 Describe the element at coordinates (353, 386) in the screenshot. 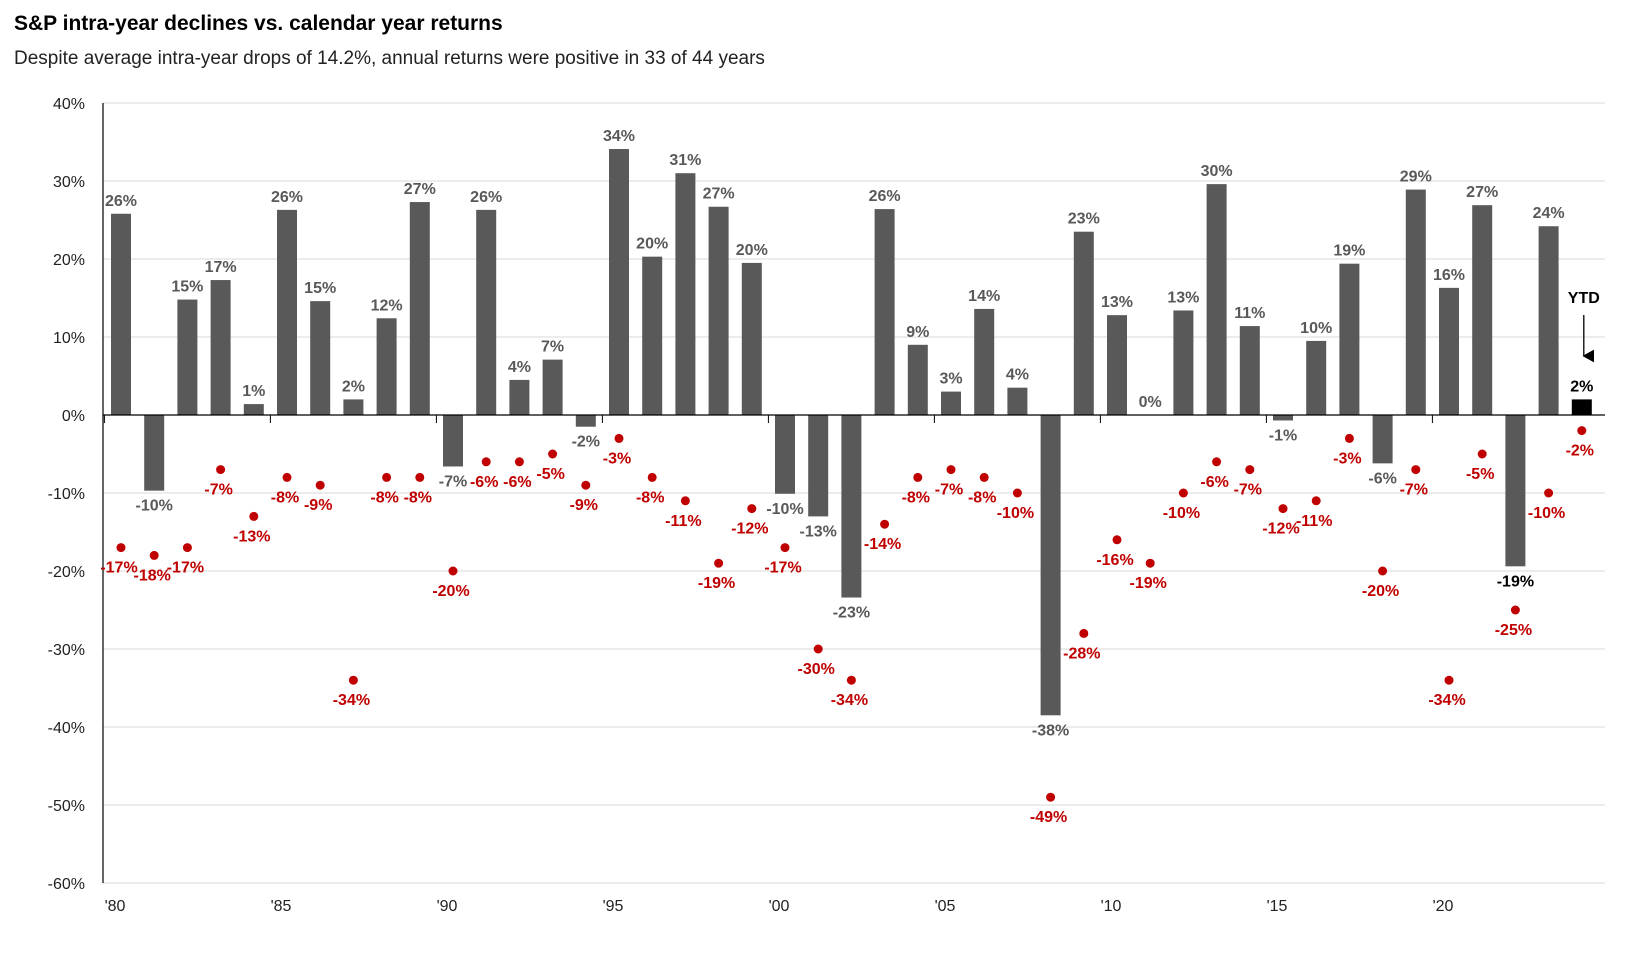

I see `bar-data-label: 2%` at that location.